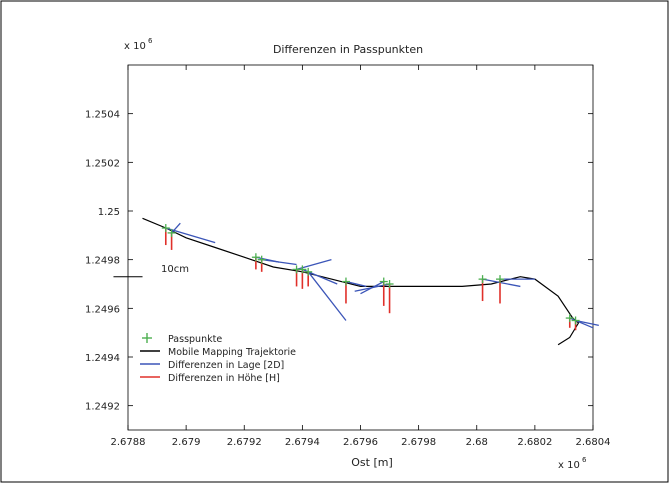 Image resolution: width=669 pixels, height=483 pixels. What do you see at coordinates (569, 465) in the screenshot?
I see `x-exponent-base: x 10` at bounding box center [569, 465].